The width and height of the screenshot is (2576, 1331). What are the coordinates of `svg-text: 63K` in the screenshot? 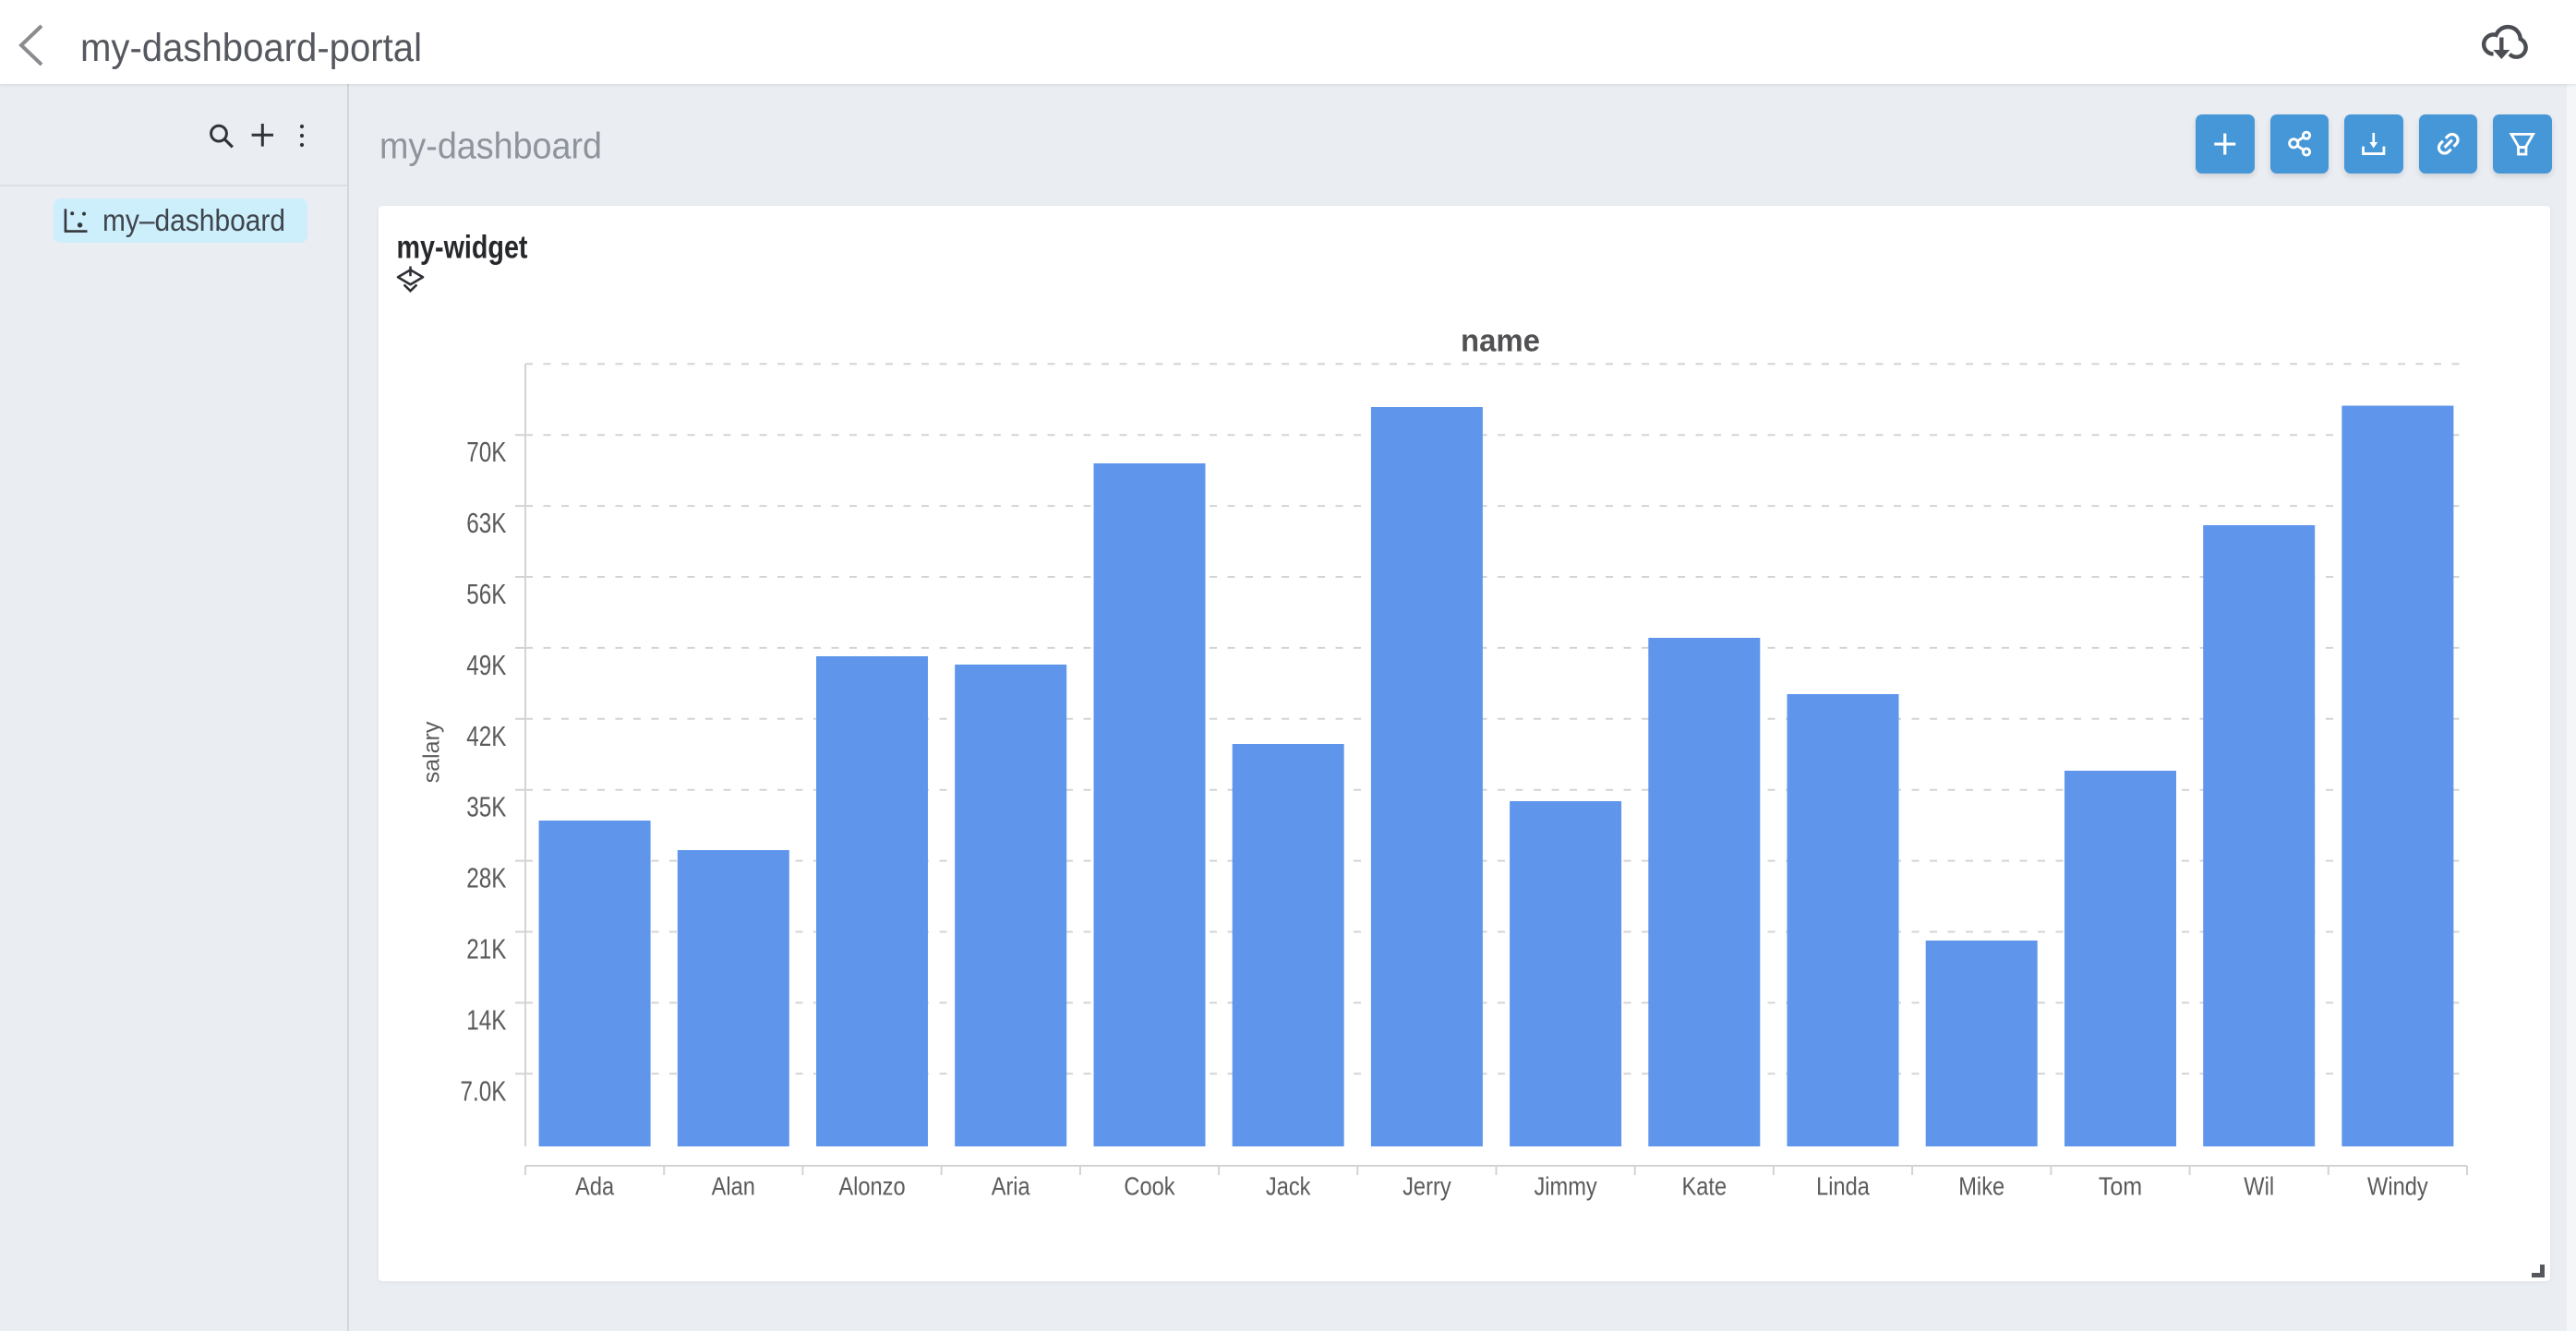 It's located at (486, 523).